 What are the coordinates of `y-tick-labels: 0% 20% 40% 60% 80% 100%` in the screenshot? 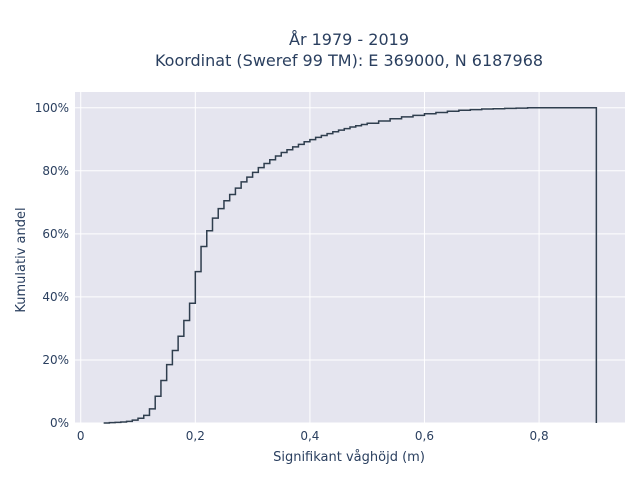 It's located at (52, 265).